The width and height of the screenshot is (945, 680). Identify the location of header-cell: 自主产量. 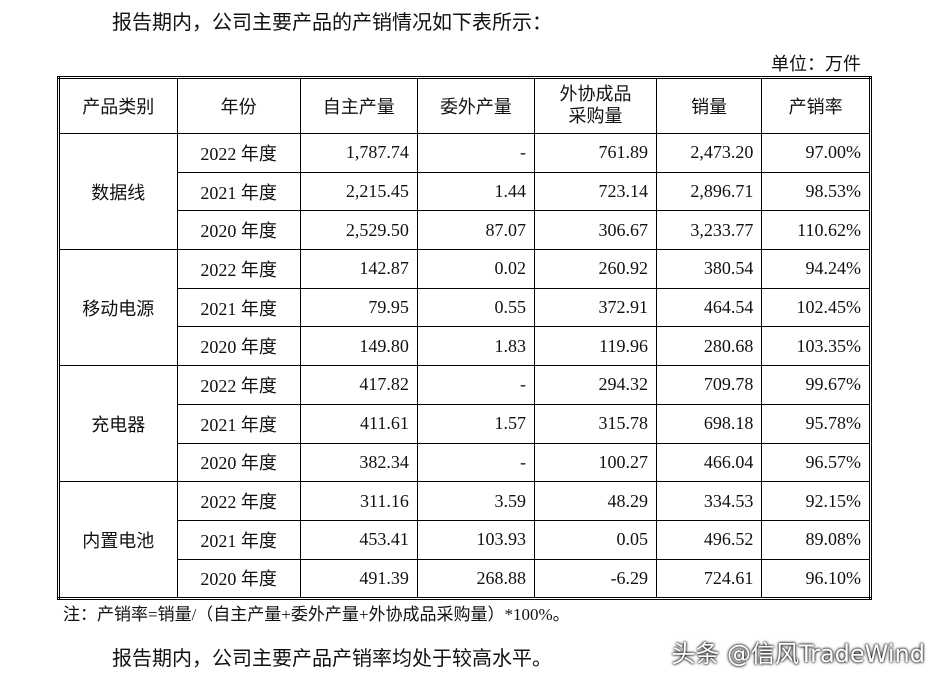
(358, 105).